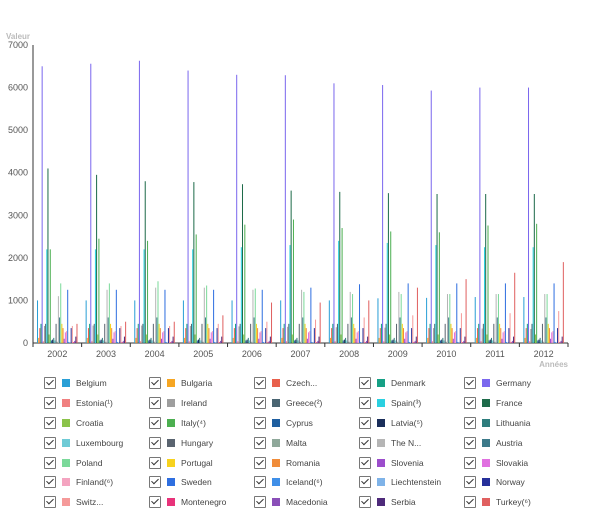  Describe the element at coordinates (510, 383) in the screenshot. I see `legend-item: Germany` at that location.